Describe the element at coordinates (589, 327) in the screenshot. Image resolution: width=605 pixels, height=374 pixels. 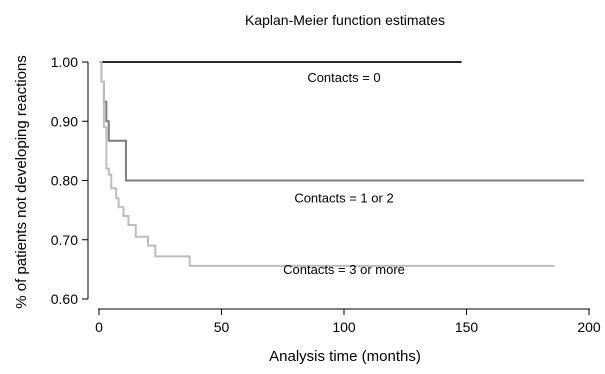
I see `x-tick-label: 200` at that location.